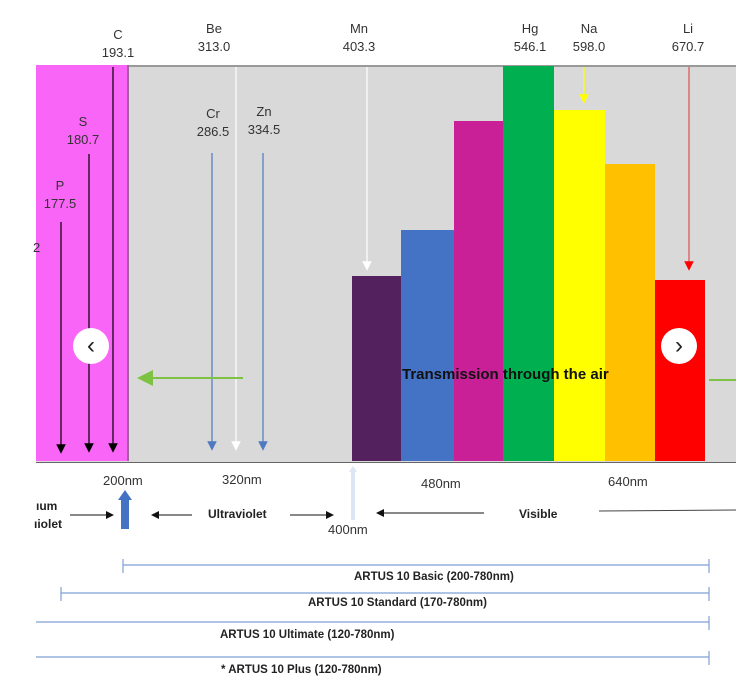 This screenshot has width=753, height=688. Describe the element at coordinates (688, 37) in the screenshot. I see `element-label-li: Li 670.7` at that location.